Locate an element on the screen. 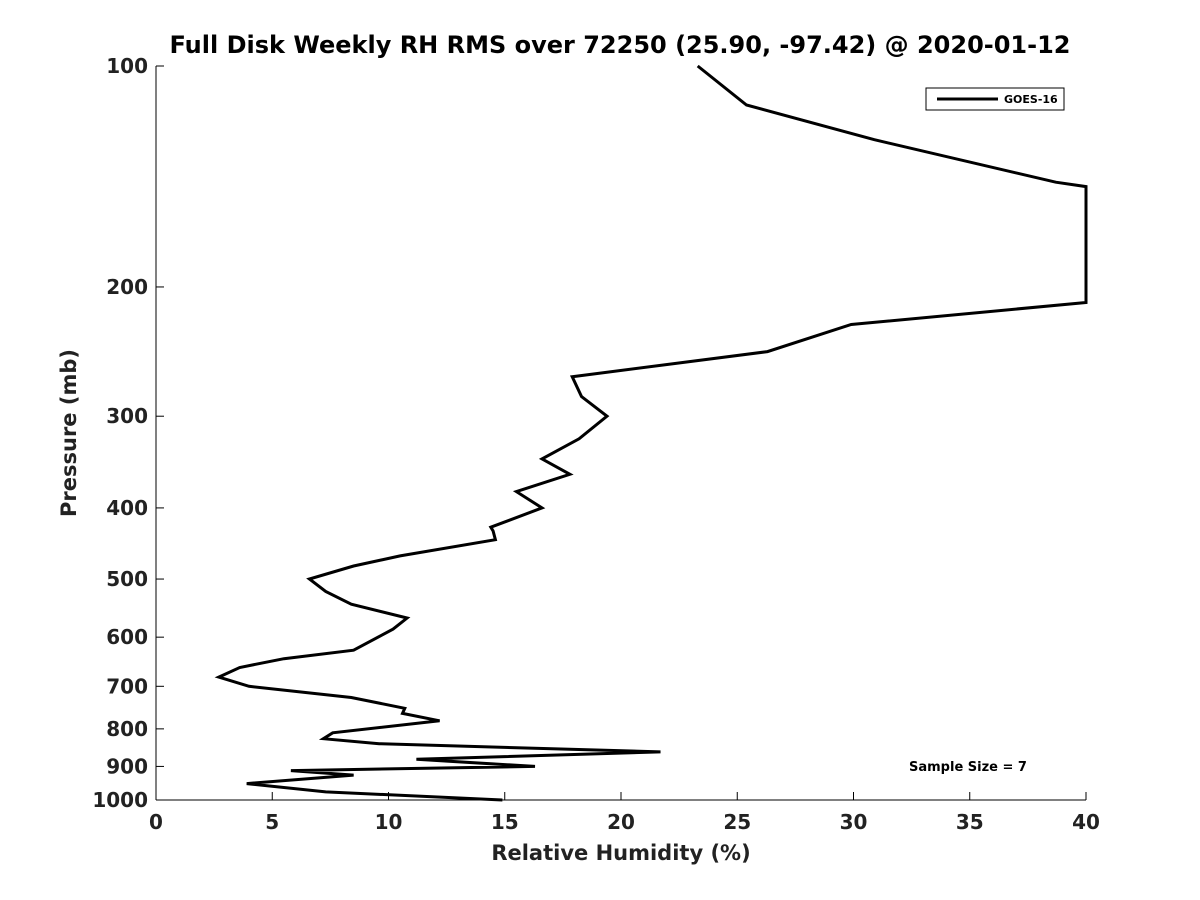  sample-size-annotation: Sample Size = 7 is located at coordinates (968, 767).